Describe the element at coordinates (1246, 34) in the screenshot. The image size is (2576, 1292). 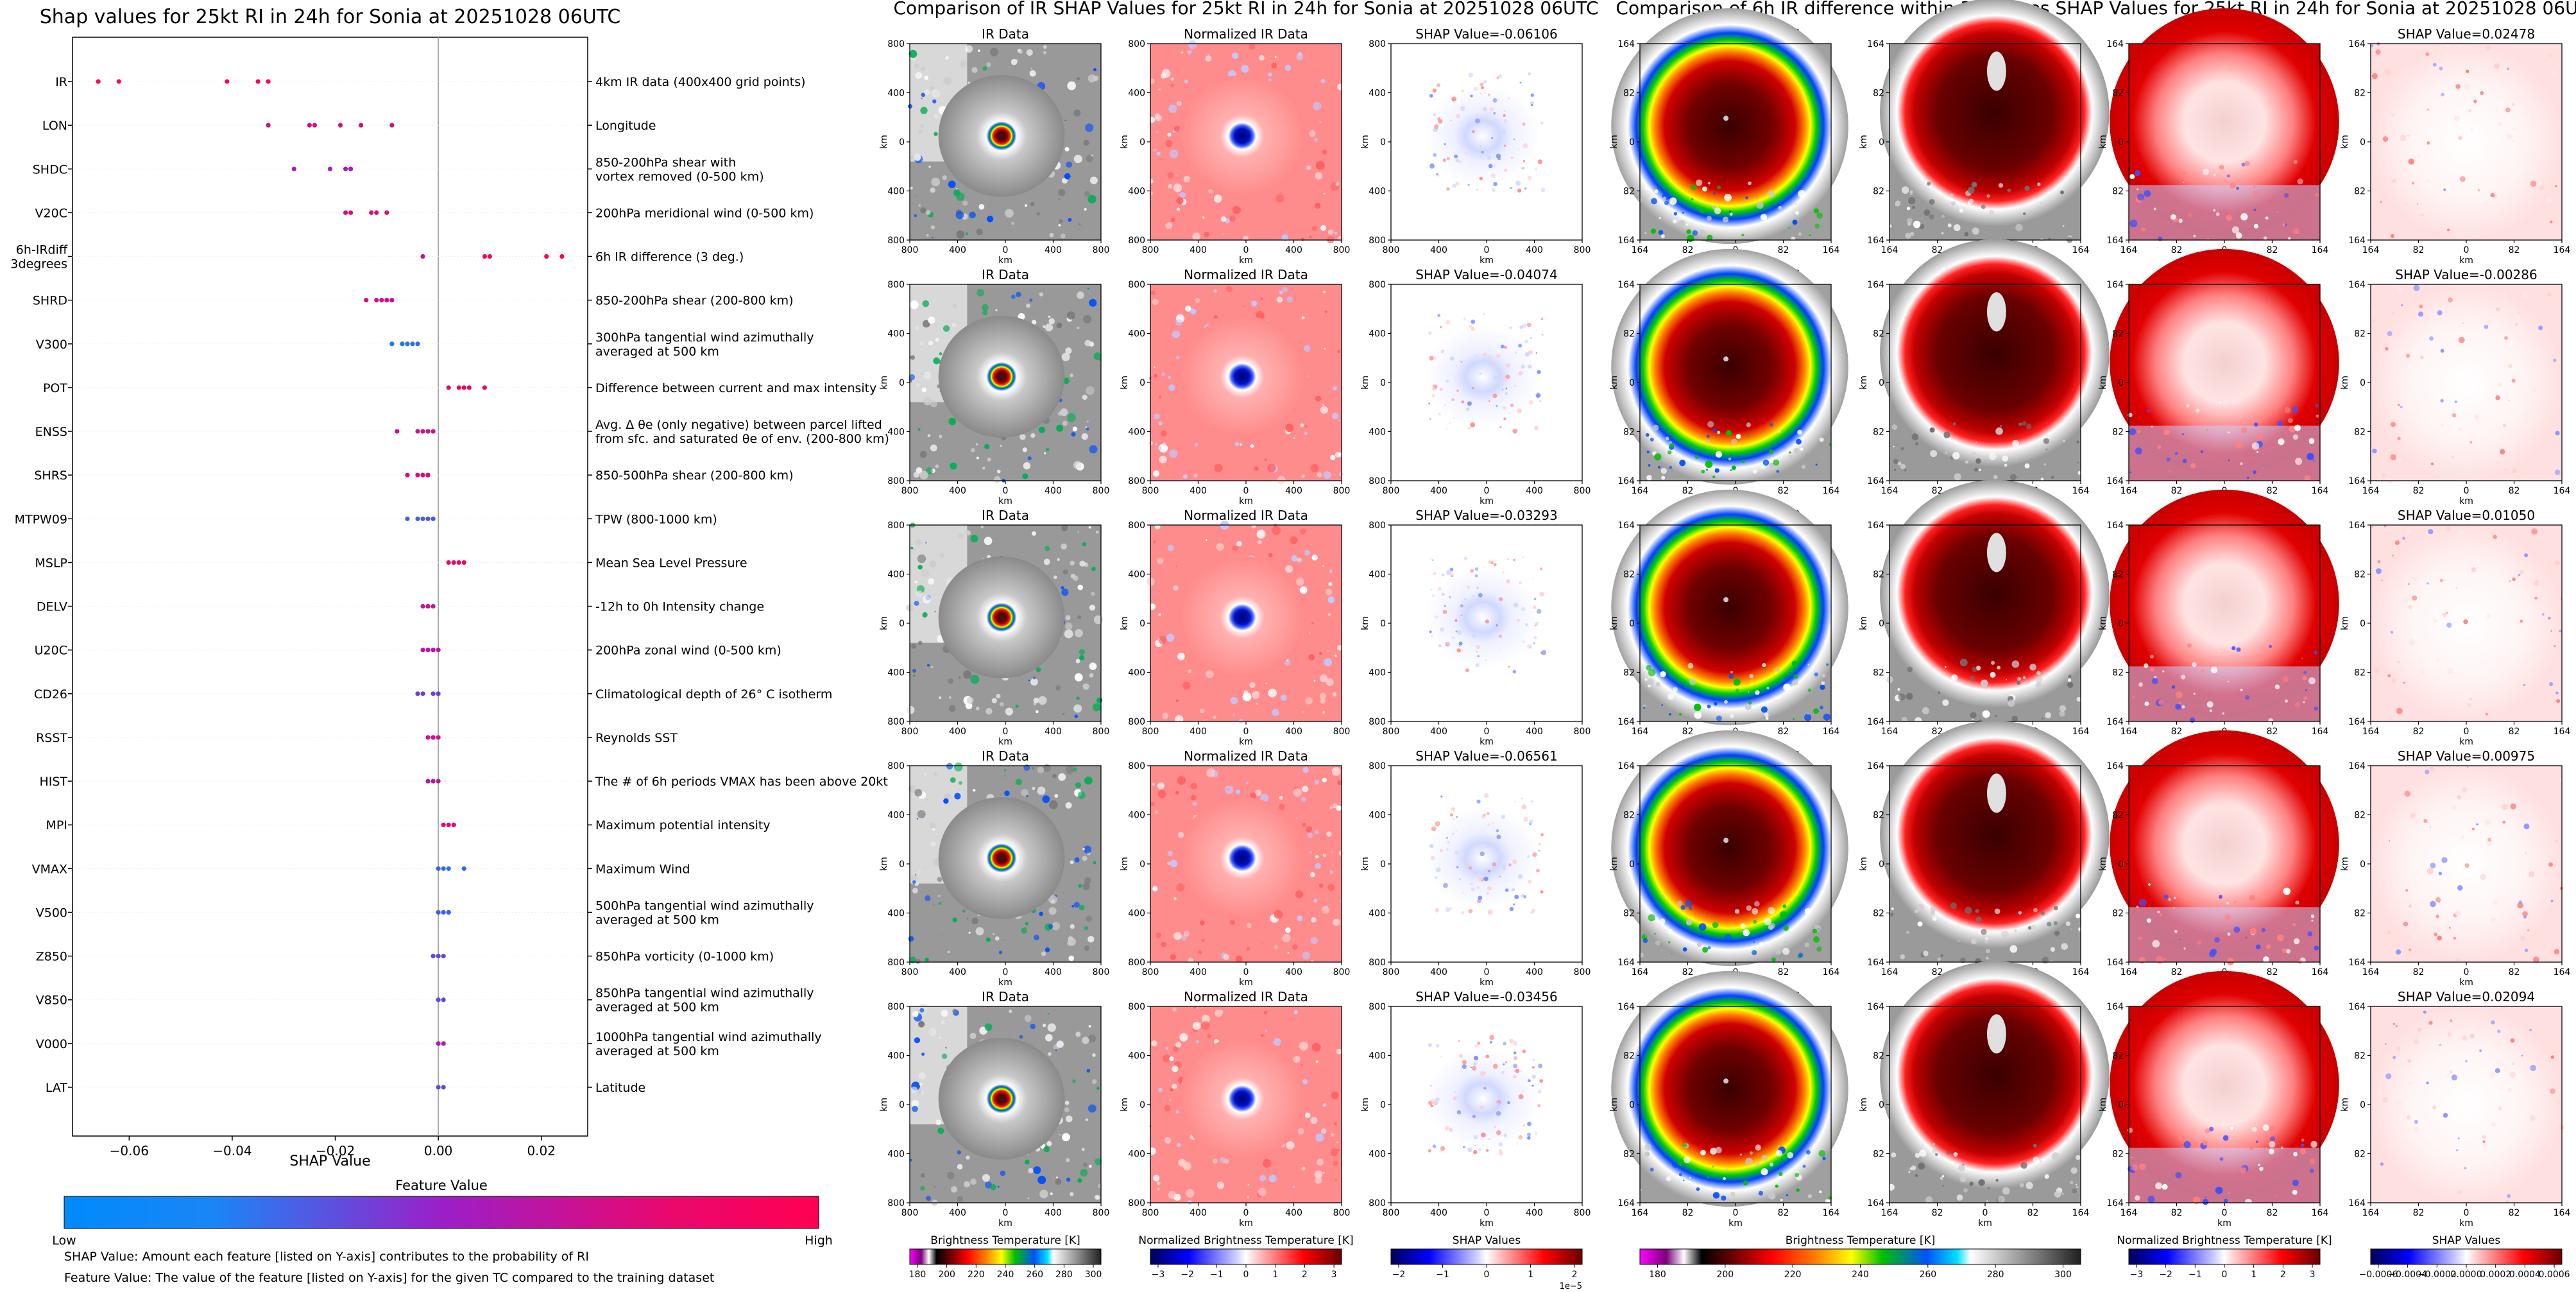
I see `panel-title: Normalized IR Data` at that location.